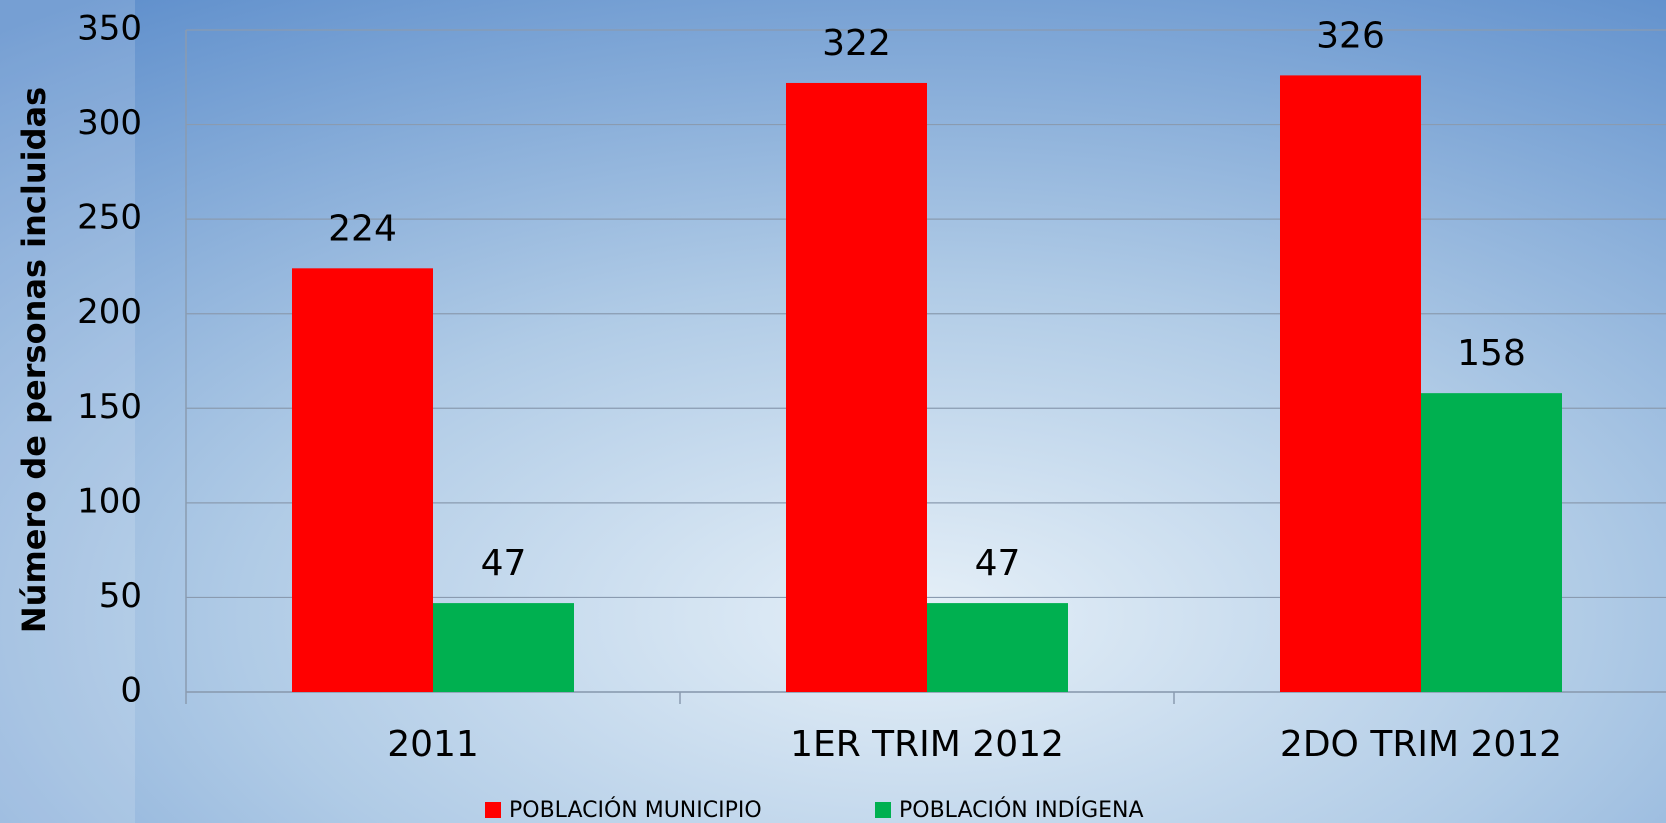  I want to click on data-label: 326, so click(1350, 35).